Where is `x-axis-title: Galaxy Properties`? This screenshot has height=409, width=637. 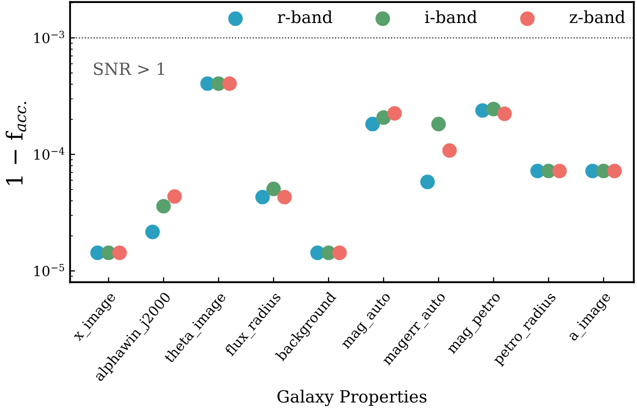 x-axis-title: Galaxy Properties is located at coordinates (351, 398).